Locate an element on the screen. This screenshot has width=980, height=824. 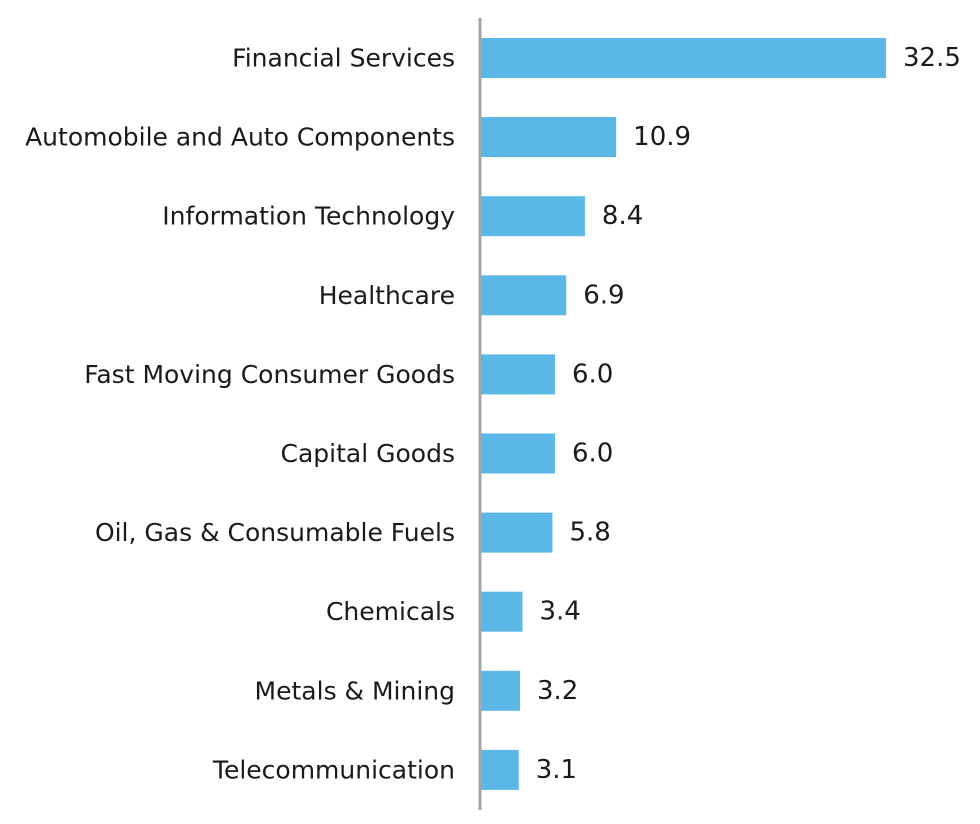
category-label: Healthcare is located at coordinates (387, 295).